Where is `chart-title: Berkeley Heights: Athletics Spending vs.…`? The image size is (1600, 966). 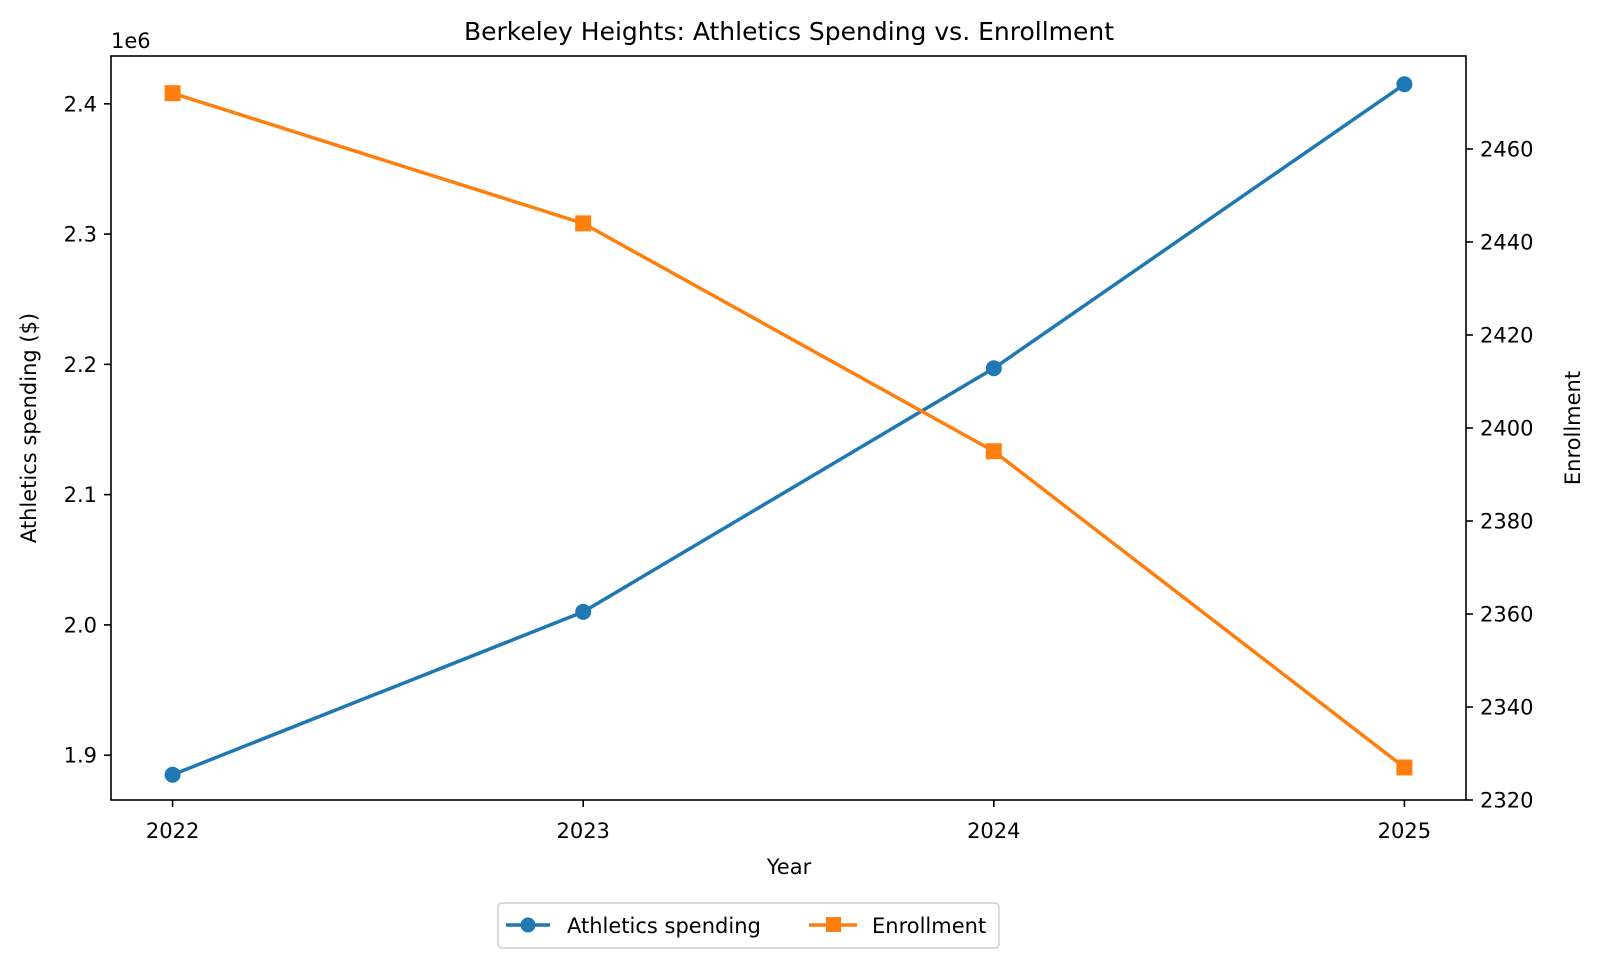 chart-title: Berkeley Heights: Athletics Spending vs.… is located at coordinates (789, 31).